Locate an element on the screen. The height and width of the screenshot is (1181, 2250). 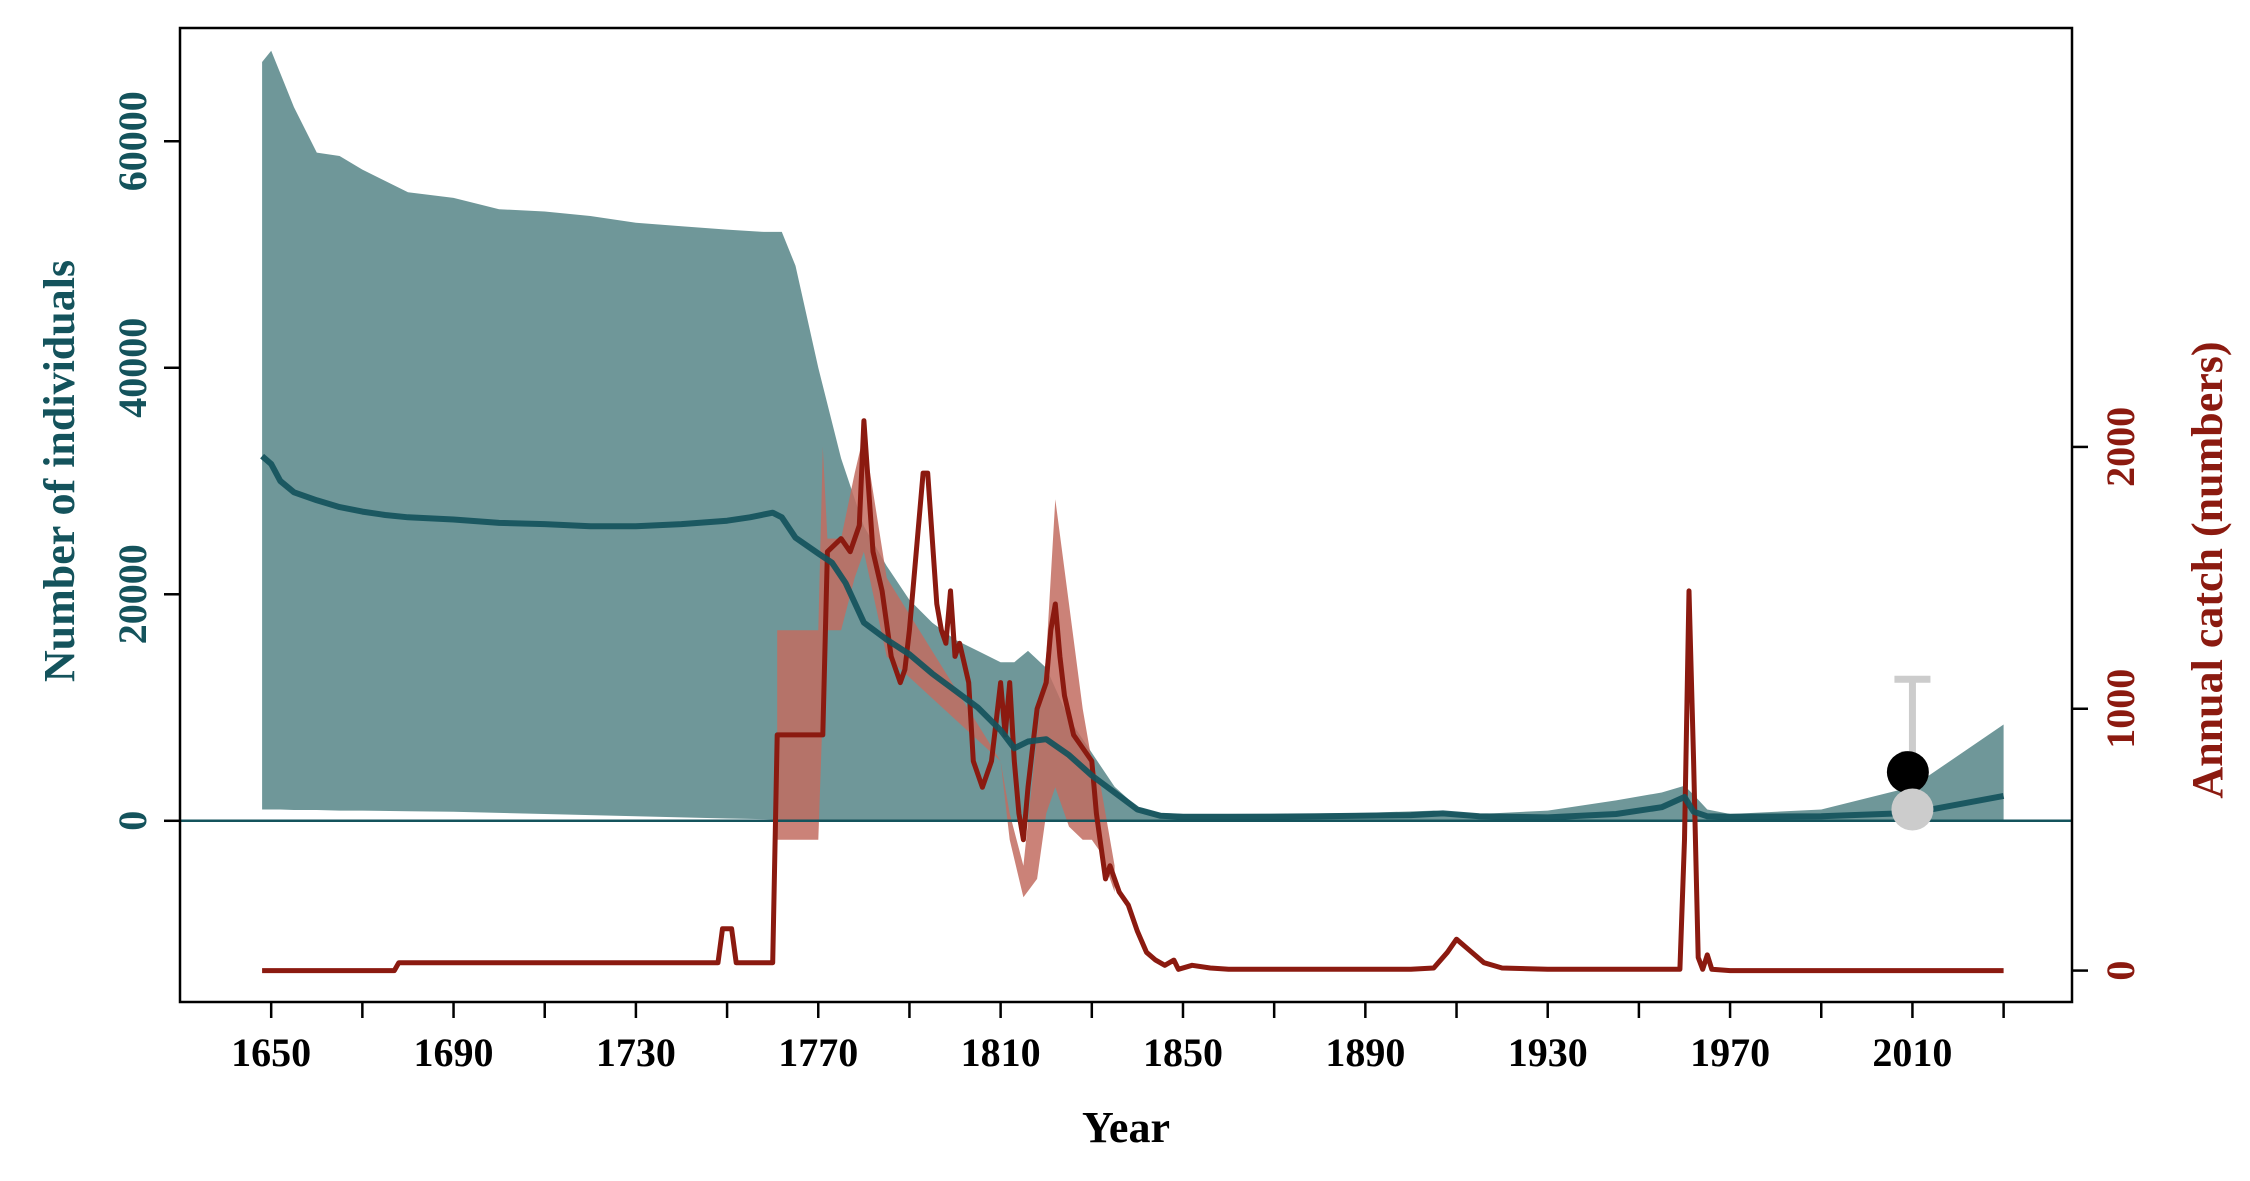
y-axis-right-label: Annual catch (numbers) is located at coordinates (2207, 569).